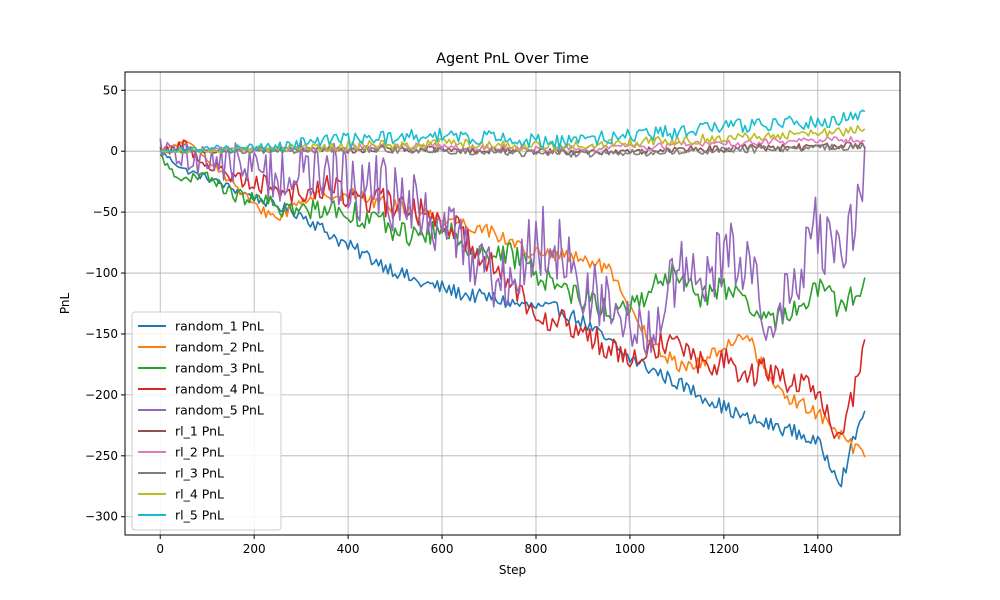  I want to click on legend-entry: rl_1 PnL, so click(199, 431).